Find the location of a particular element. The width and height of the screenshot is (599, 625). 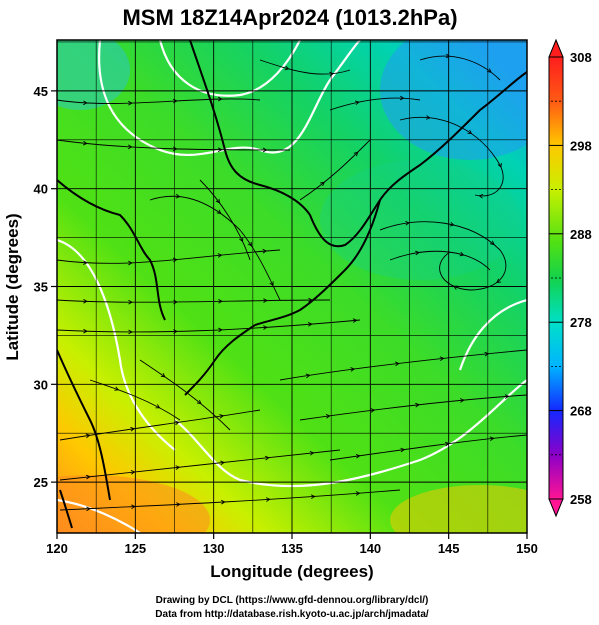

y-axis: 25 30 35 40 45 is located at coordinates (45, 287).